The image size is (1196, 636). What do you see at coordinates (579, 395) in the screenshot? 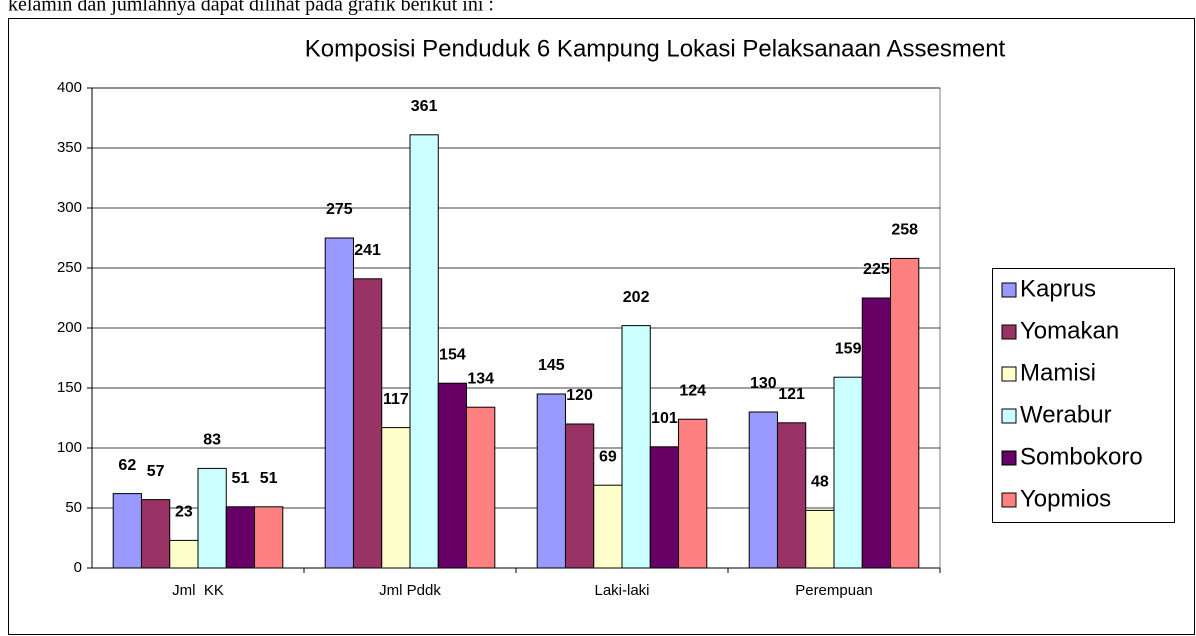
I see `data-label: 120` at bounding box center [579, 395].